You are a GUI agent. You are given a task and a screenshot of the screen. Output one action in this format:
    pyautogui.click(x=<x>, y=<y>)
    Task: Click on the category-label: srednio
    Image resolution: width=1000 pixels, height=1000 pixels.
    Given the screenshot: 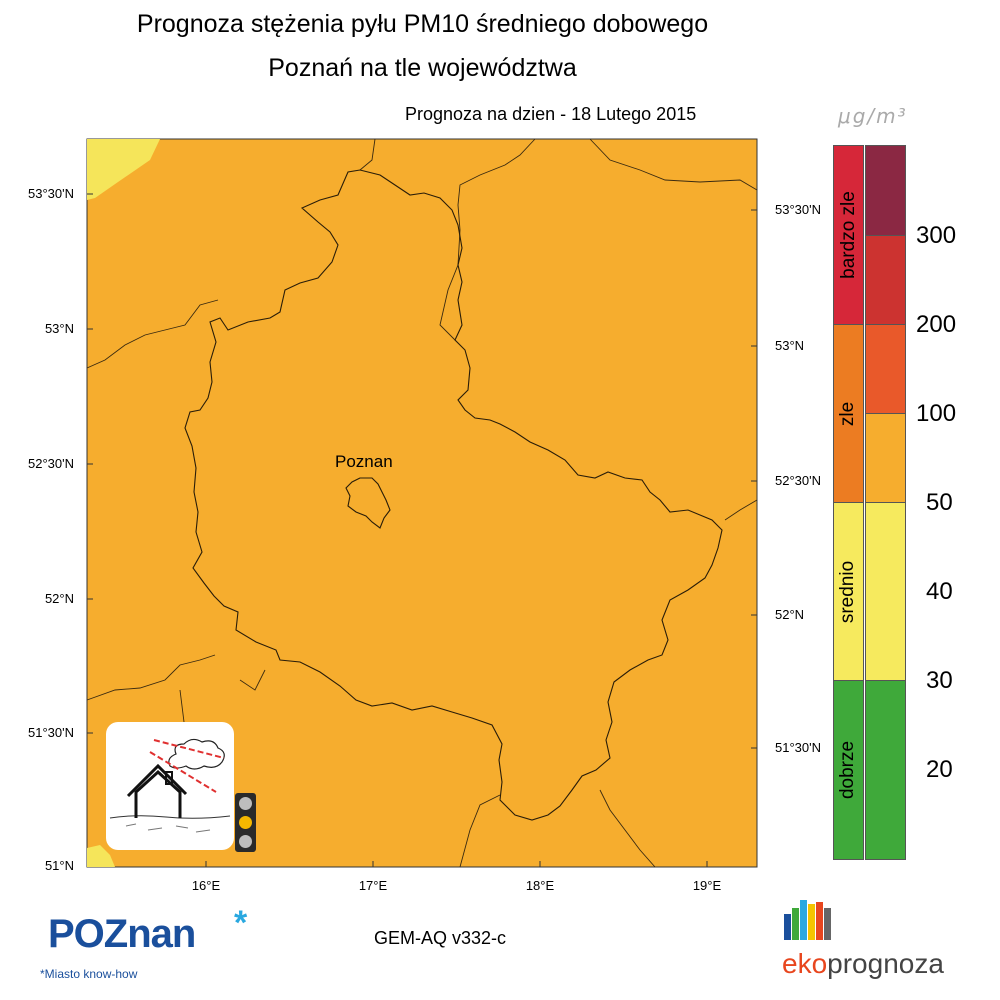 What is the action you would take?
    pyautogui.click(x=848, y=591)
    